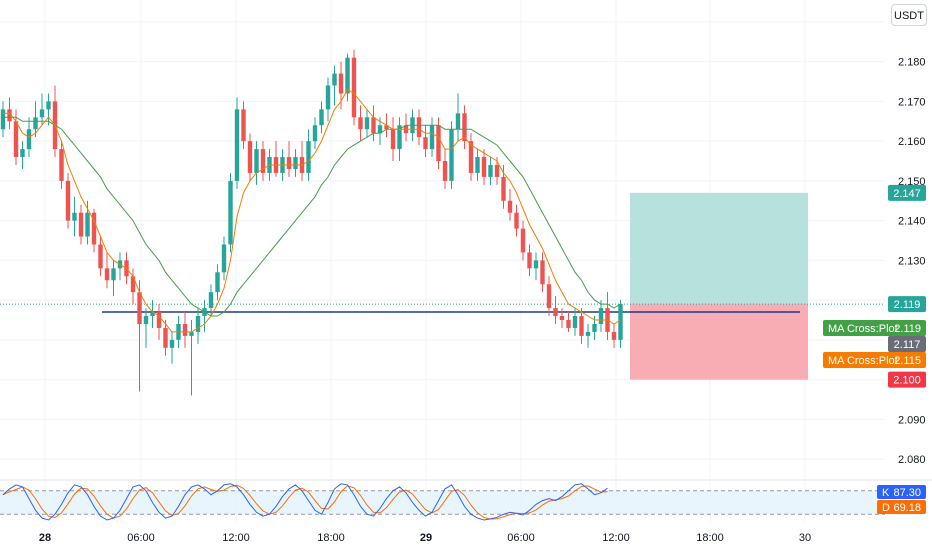 The width and height of the screenshot is (932, 550). What do you see at coordinates (912, 102) in the screenshot?
I see `y-tick-label: 2.170` at bounding box center [912, 102].